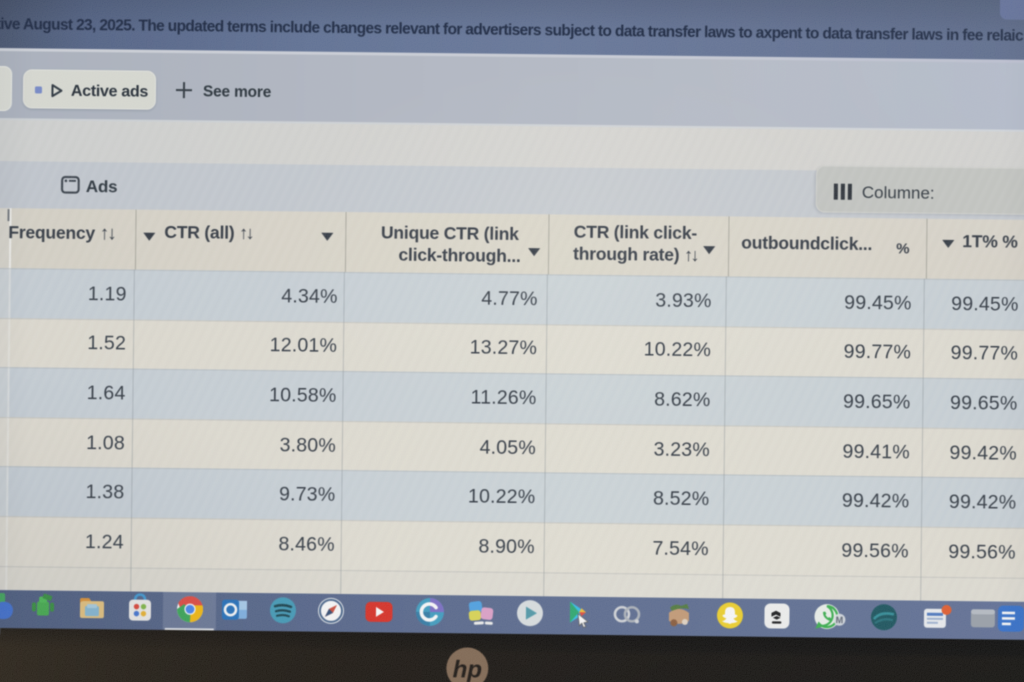 Image resolution: width=1024 pixels, height=682 pixels. I want to click on svg-text: M, so click(840, 620).